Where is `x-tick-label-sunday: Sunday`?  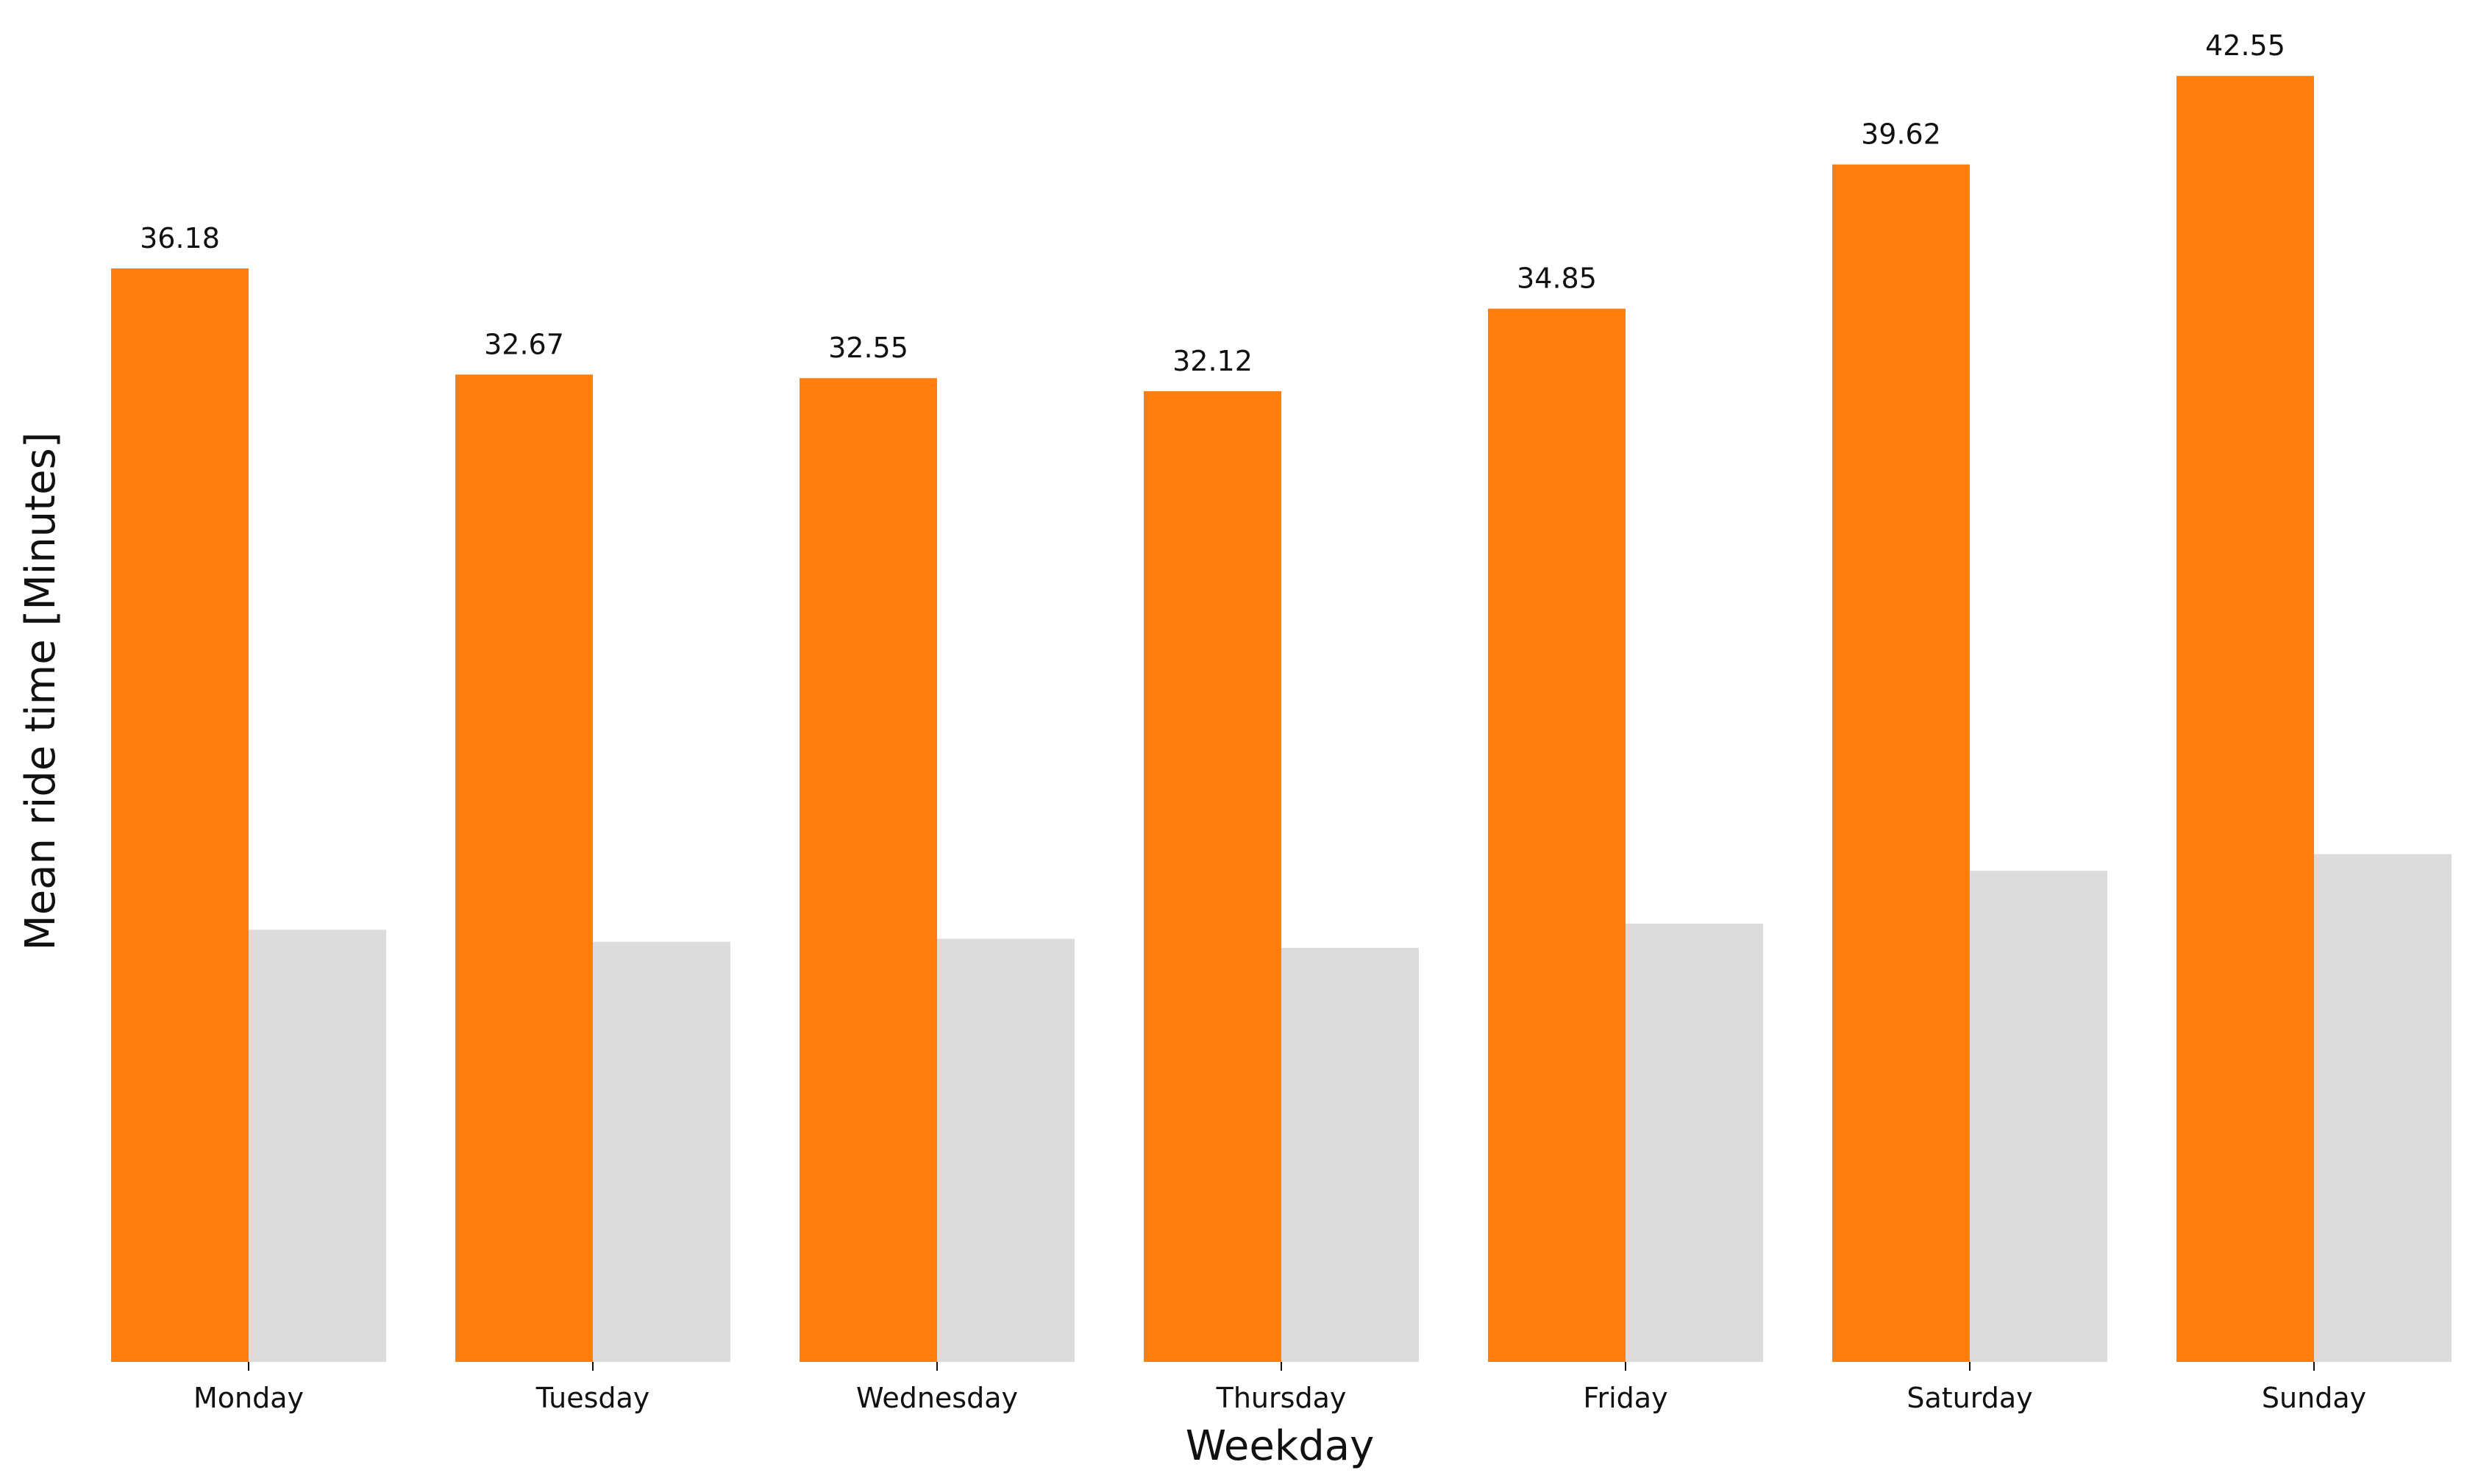 x-tick-label-sunday: Sunday is located at coordinates (2314, 1398).